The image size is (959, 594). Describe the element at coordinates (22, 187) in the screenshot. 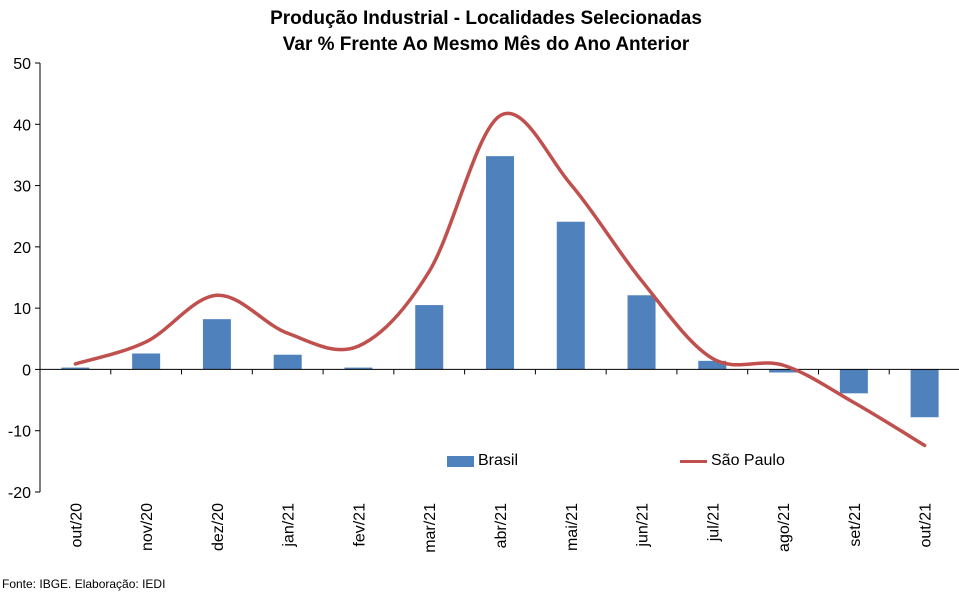

I see `y-tick-label: 30` at that location.